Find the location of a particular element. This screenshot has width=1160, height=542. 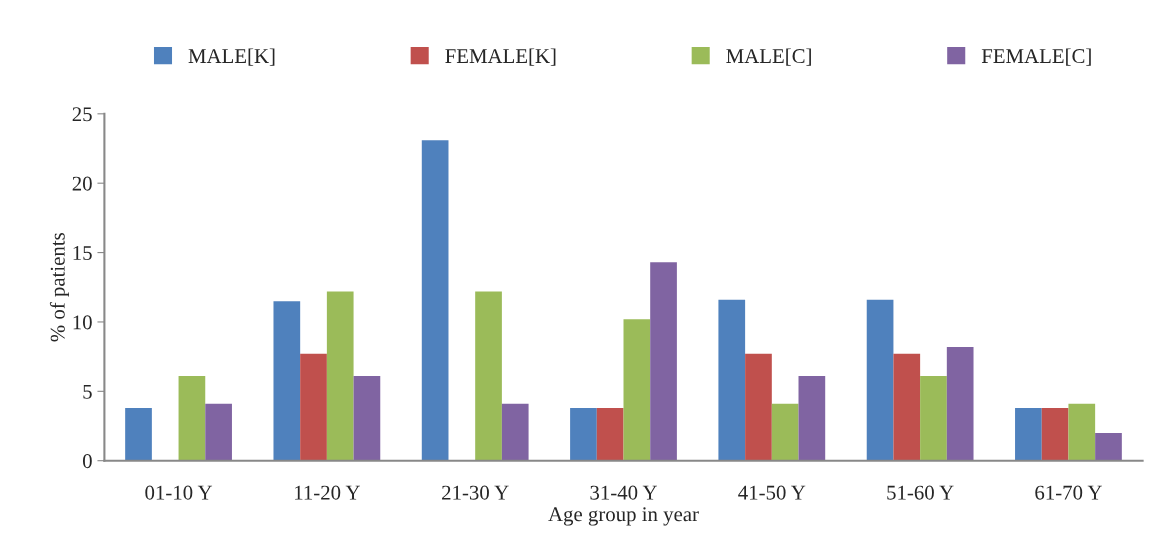

y-axis-title: % of patients is located at coordinates (59, 287).